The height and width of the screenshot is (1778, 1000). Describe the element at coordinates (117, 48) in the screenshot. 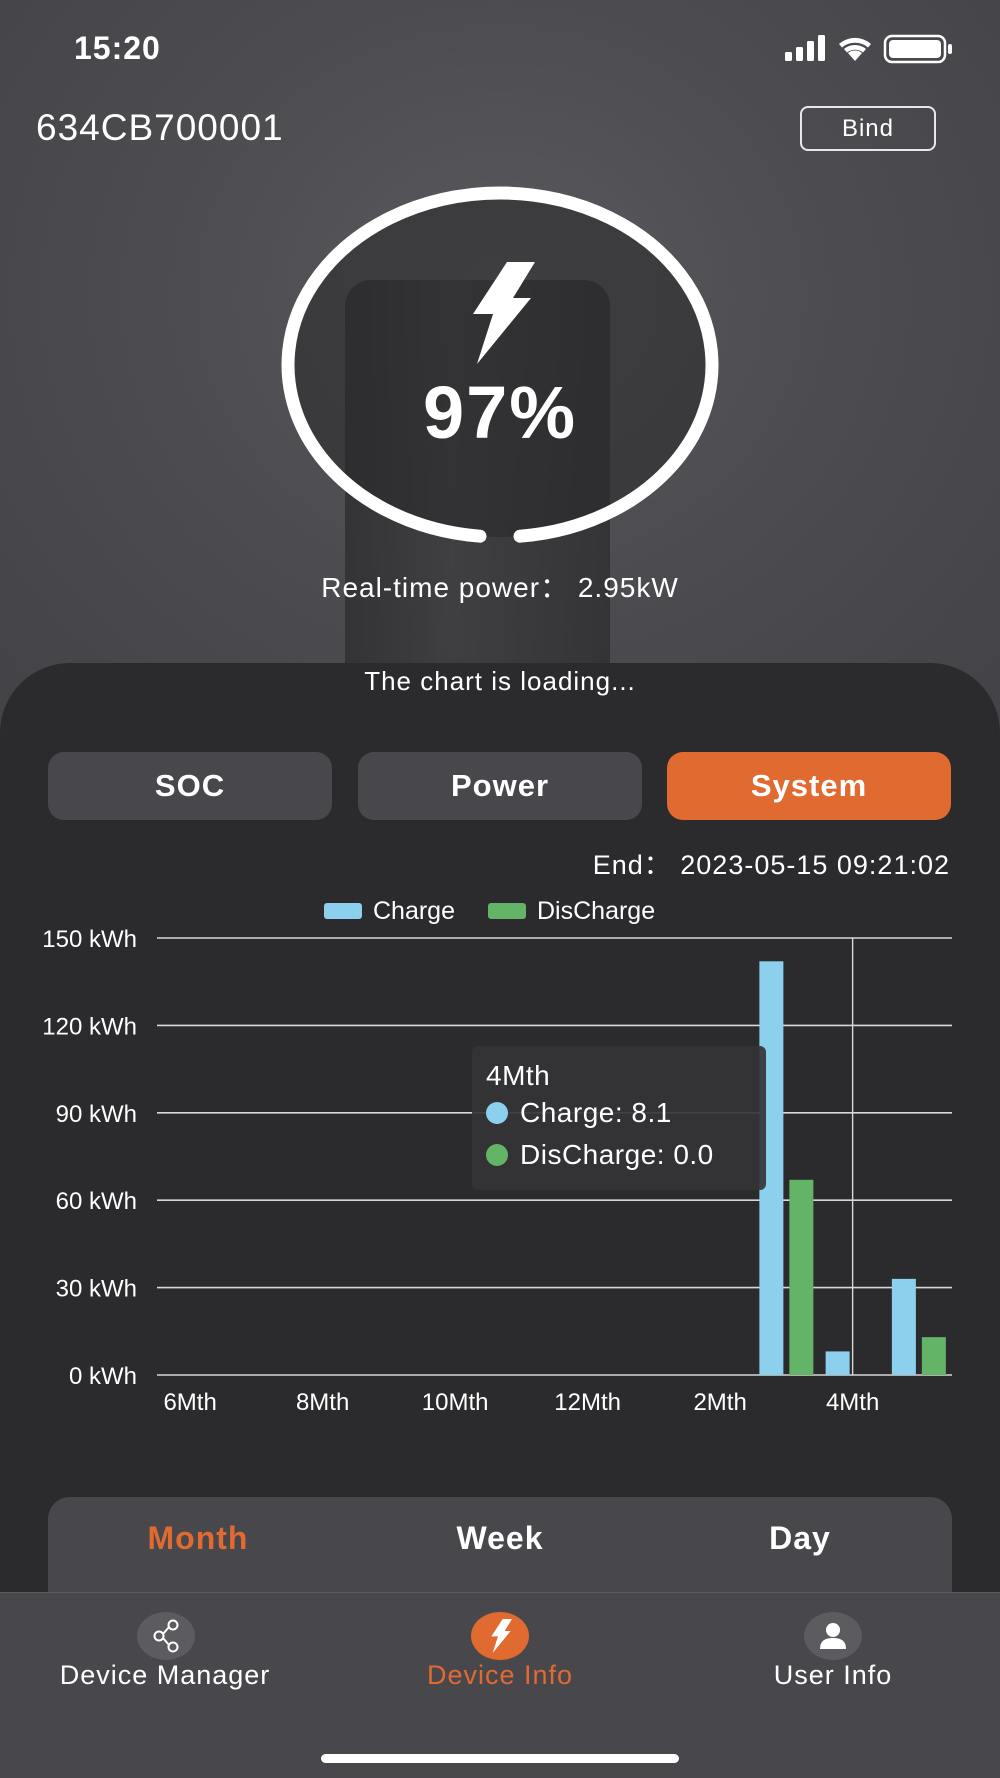

I see `status-time: 15:20` at that location.